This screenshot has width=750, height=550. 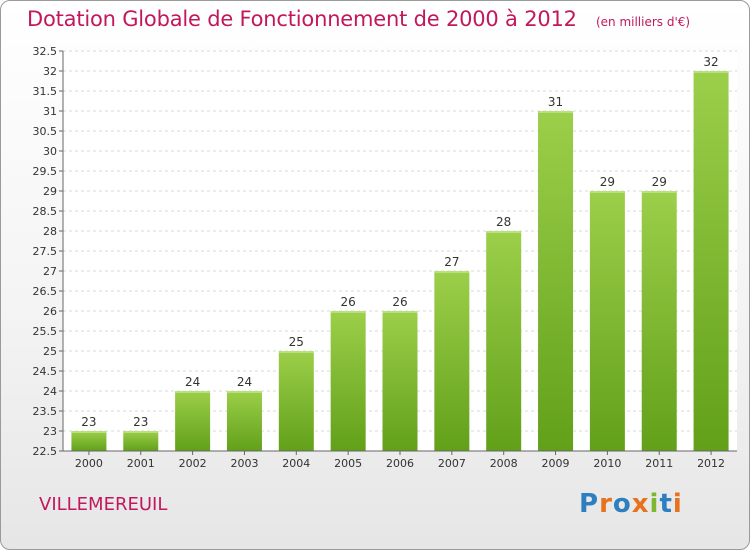 I want to click on logo-letter: x, so click(x=640, y=504).